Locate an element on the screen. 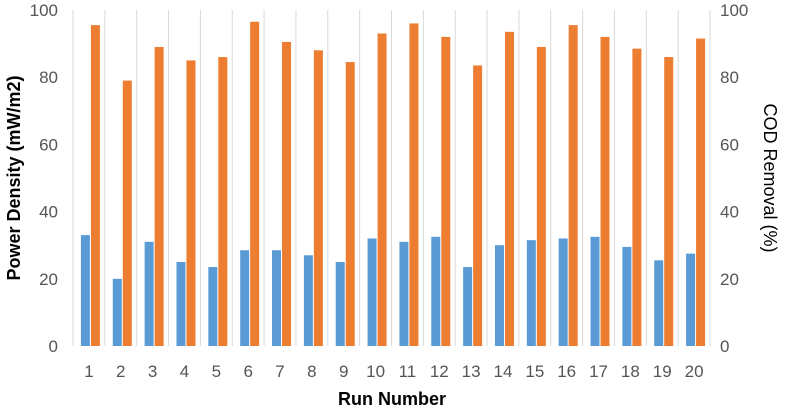 This screenshot has height=412, width=785. left-y-axis-title: Power Density (mW/m2) is located at coordinates (14, 177).